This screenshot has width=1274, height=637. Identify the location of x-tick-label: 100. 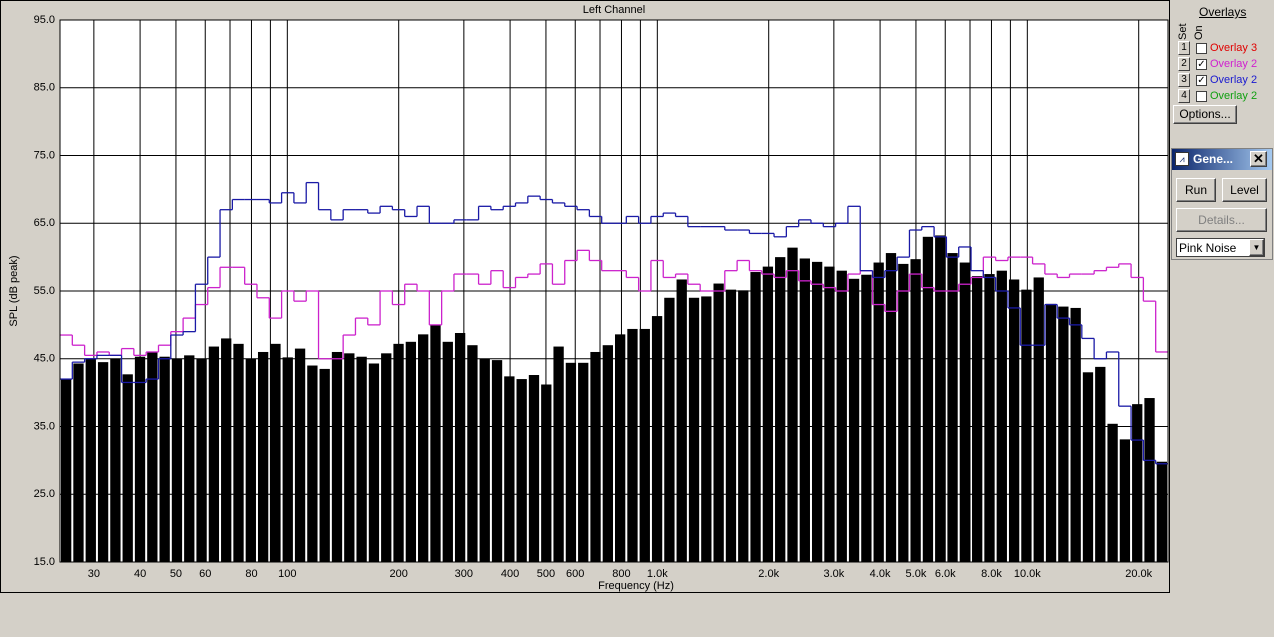
(287, 574).